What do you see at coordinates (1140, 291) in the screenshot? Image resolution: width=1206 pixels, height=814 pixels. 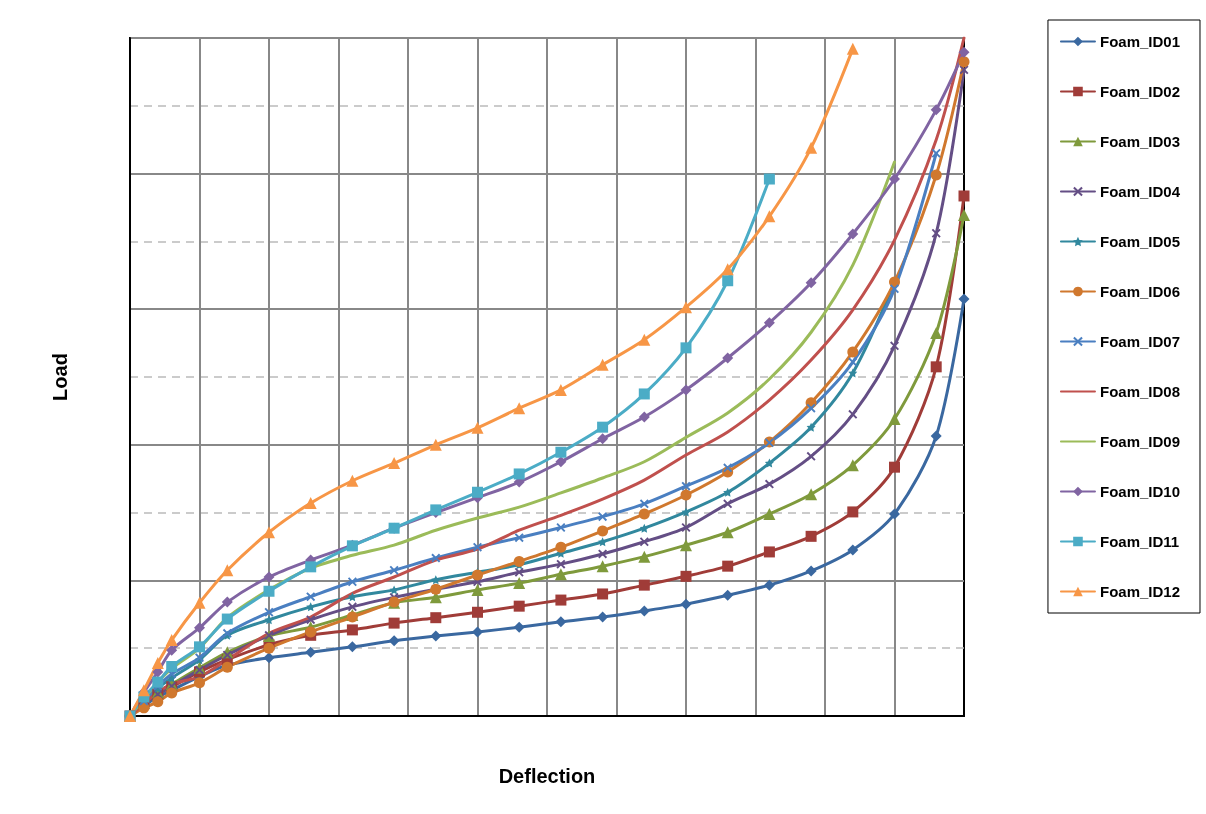 I see `legend-label: Foam_ID06` at bounding box center [1140, 291].